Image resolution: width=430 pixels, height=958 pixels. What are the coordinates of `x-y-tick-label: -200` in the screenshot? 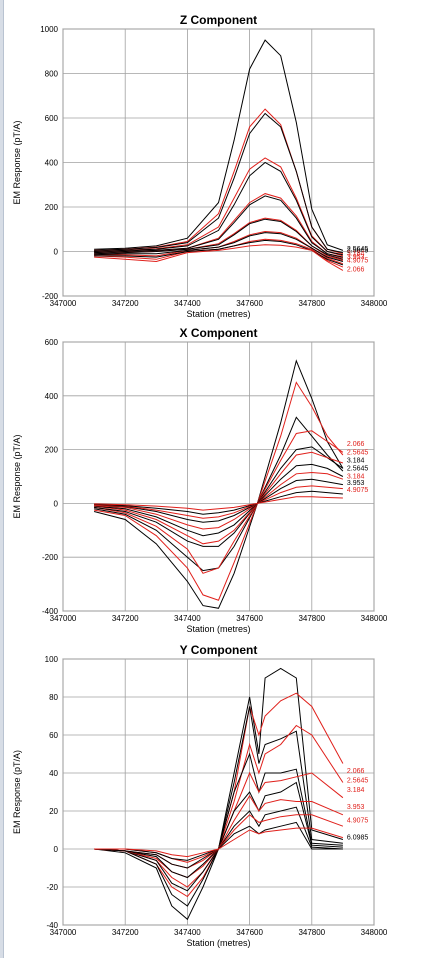 It's located at (50, 557).